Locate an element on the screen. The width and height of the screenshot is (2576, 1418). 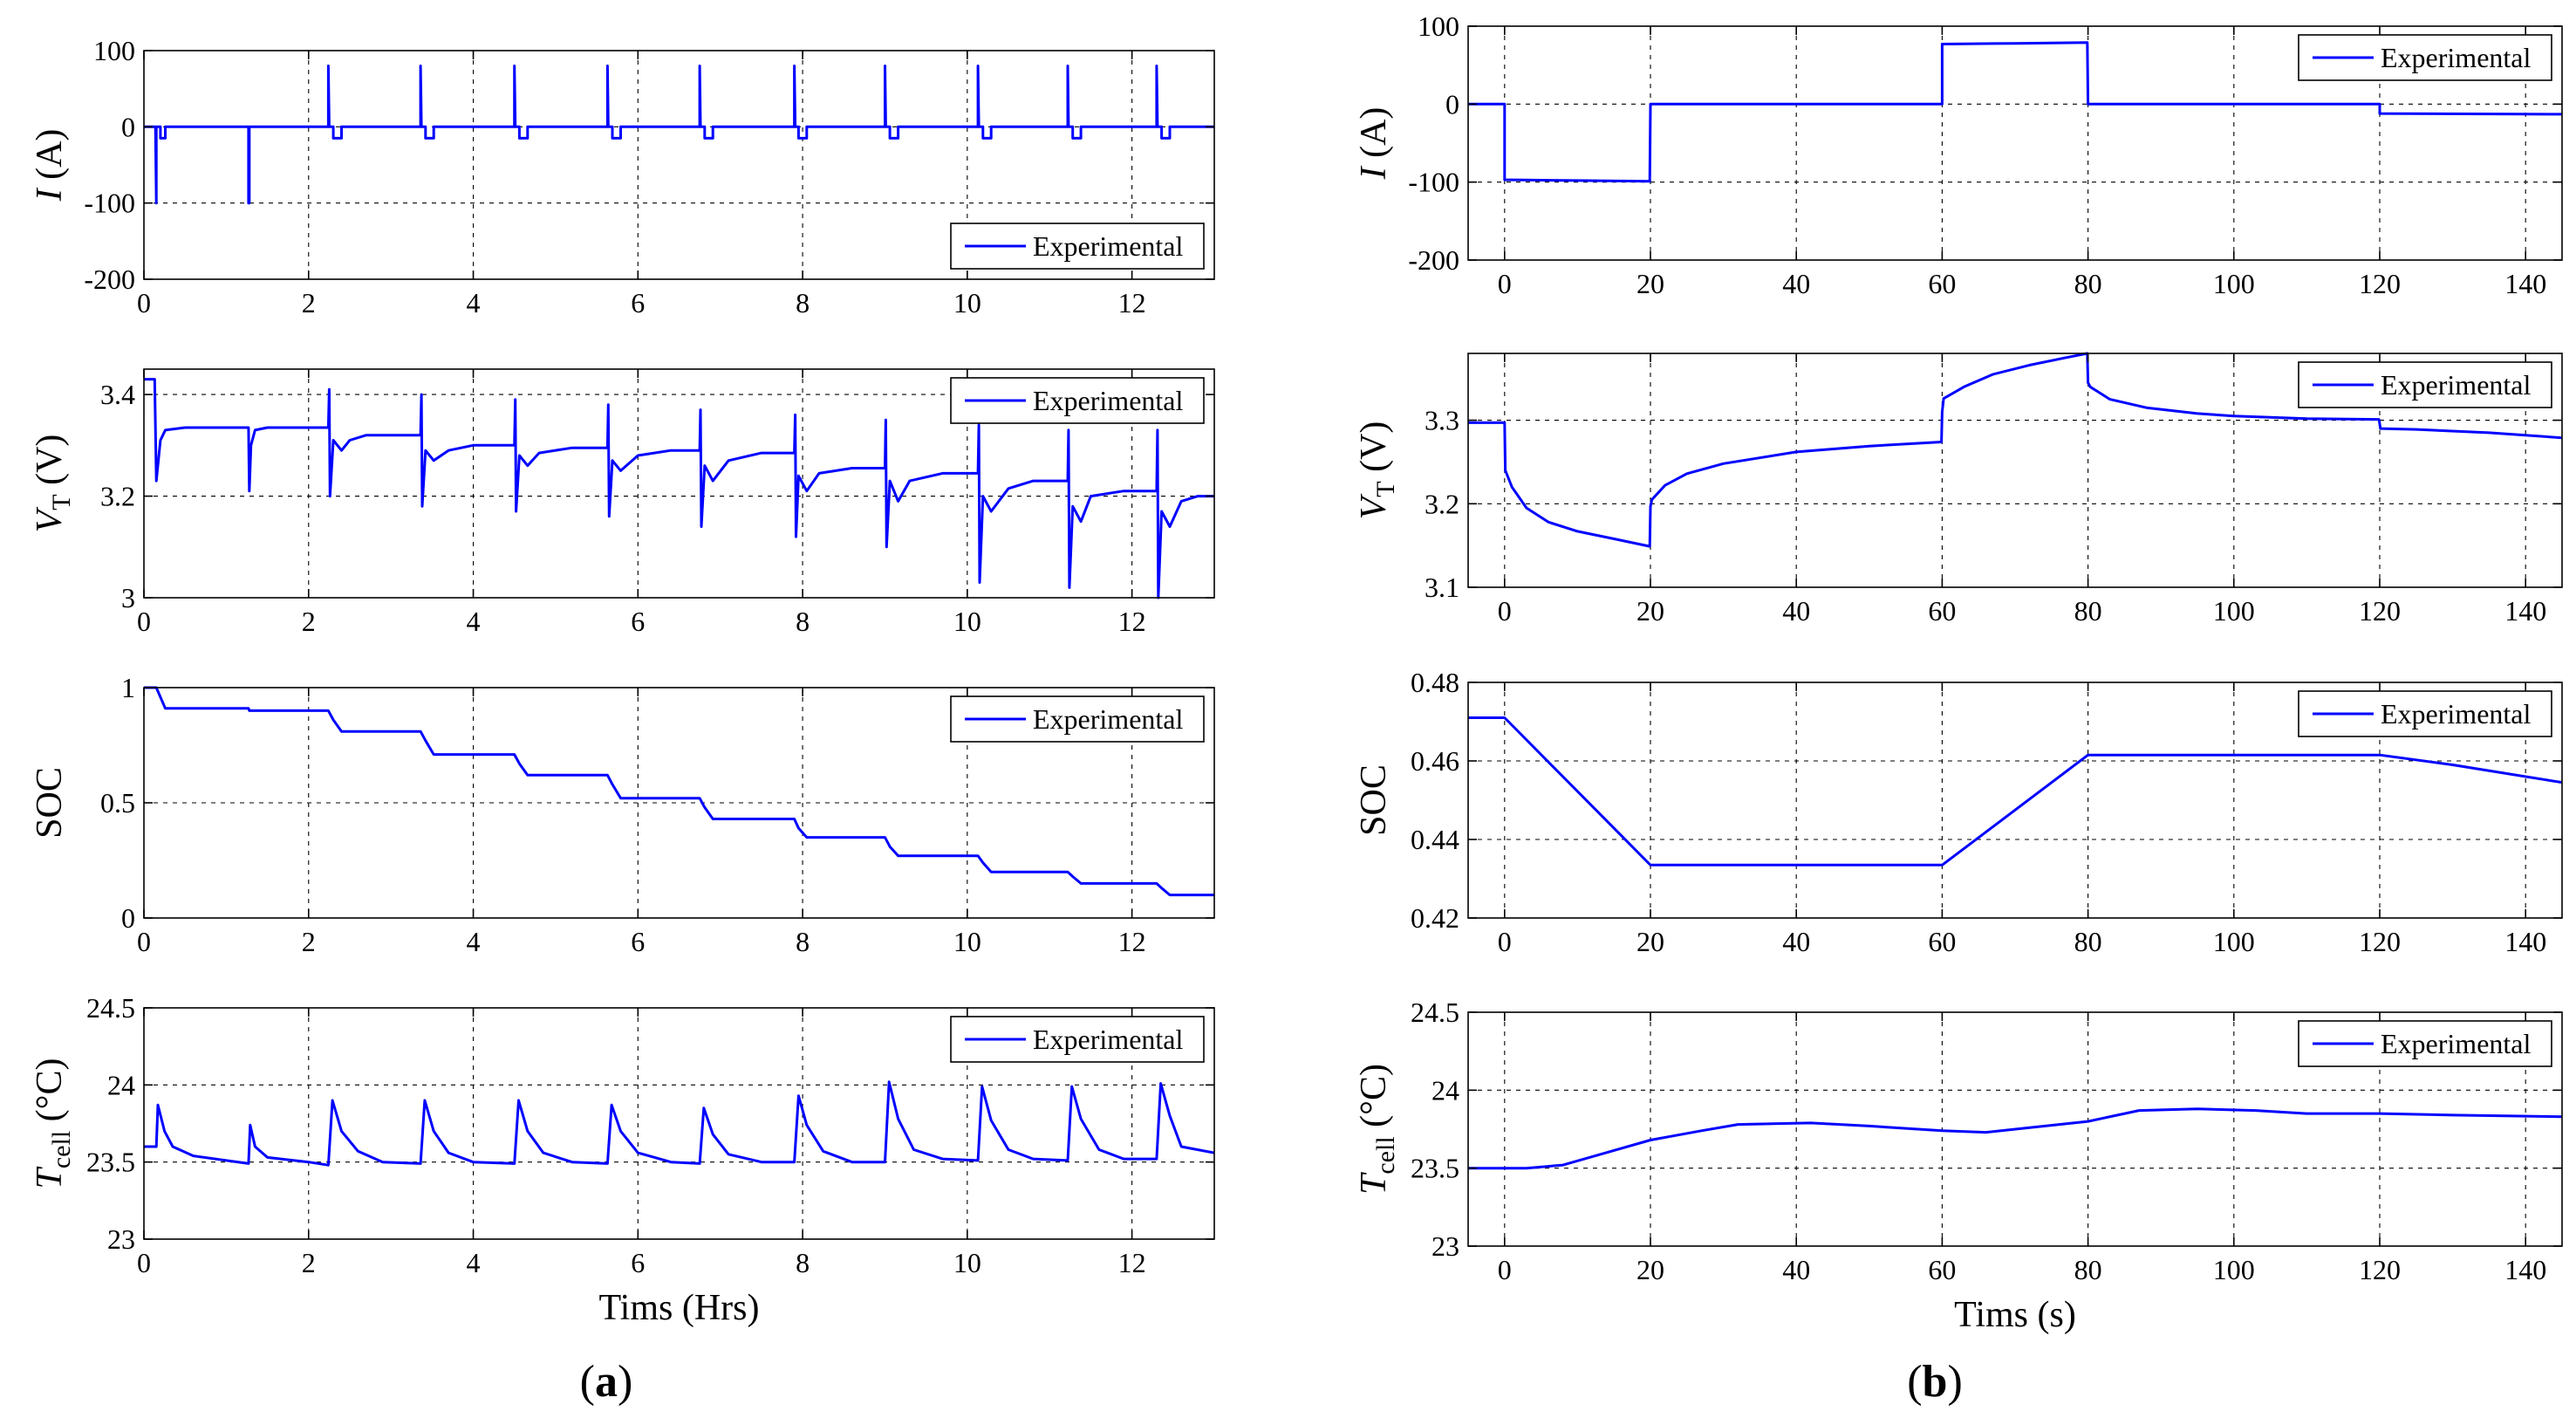
caption-letter: b is located at coordinates (1935, 1382).